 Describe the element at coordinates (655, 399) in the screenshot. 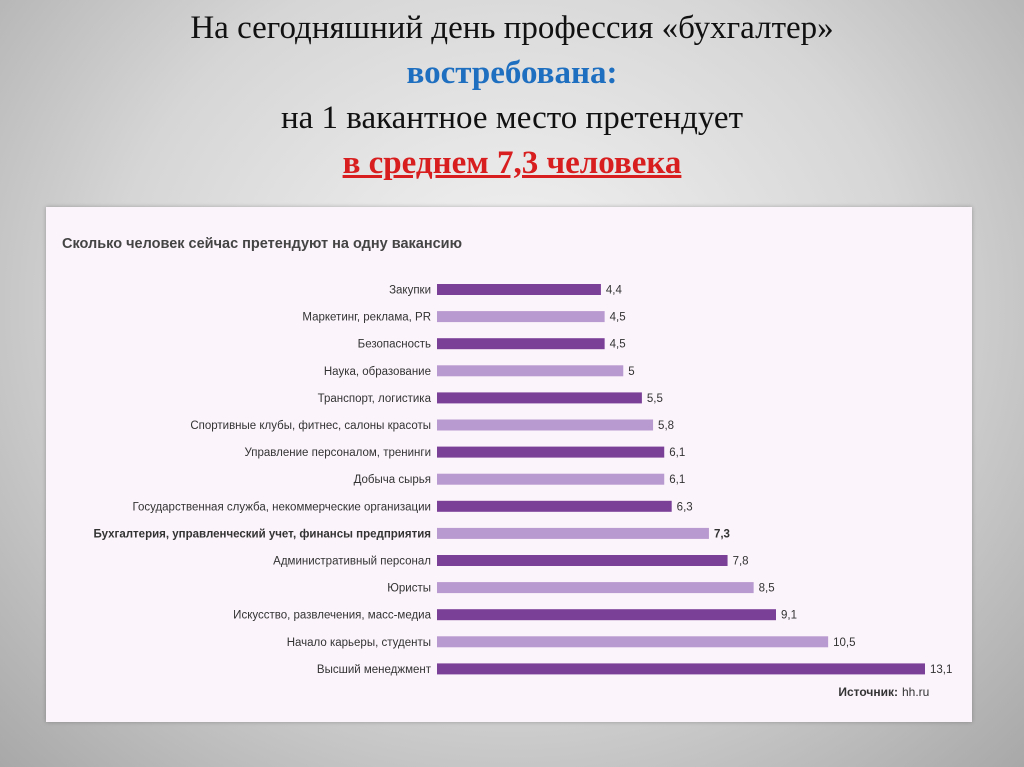

I see `value-label: 5,5` at that location.